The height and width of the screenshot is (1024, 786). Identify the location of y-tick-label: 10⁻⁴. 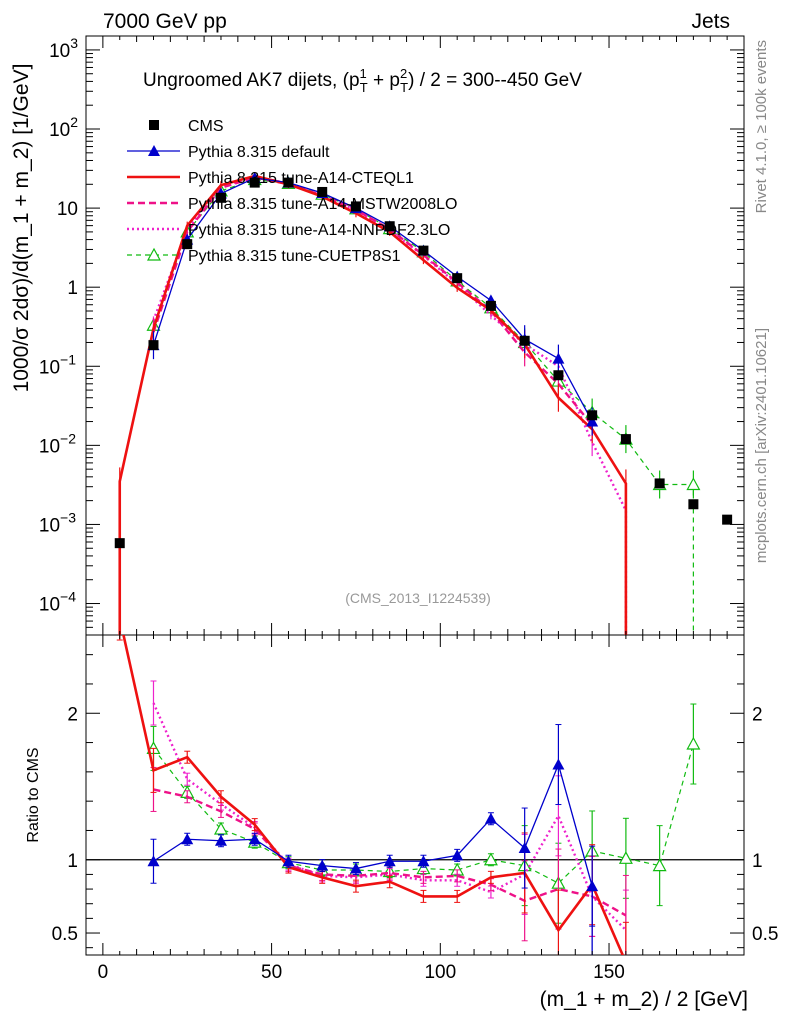
(57, 602).